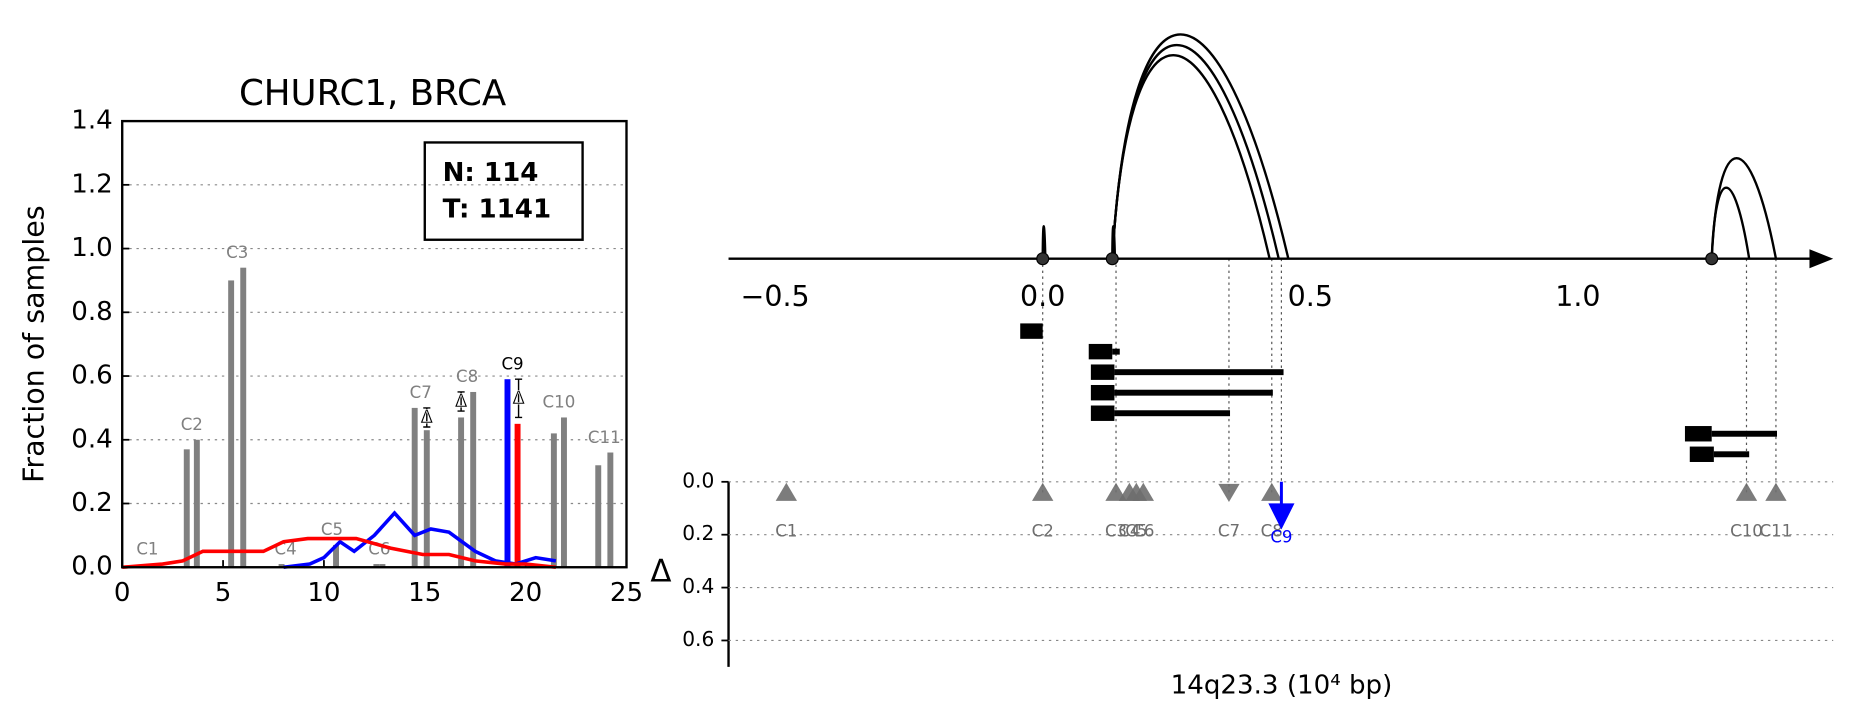  I want to click on x-tick-label: 5, so click(223, 593).